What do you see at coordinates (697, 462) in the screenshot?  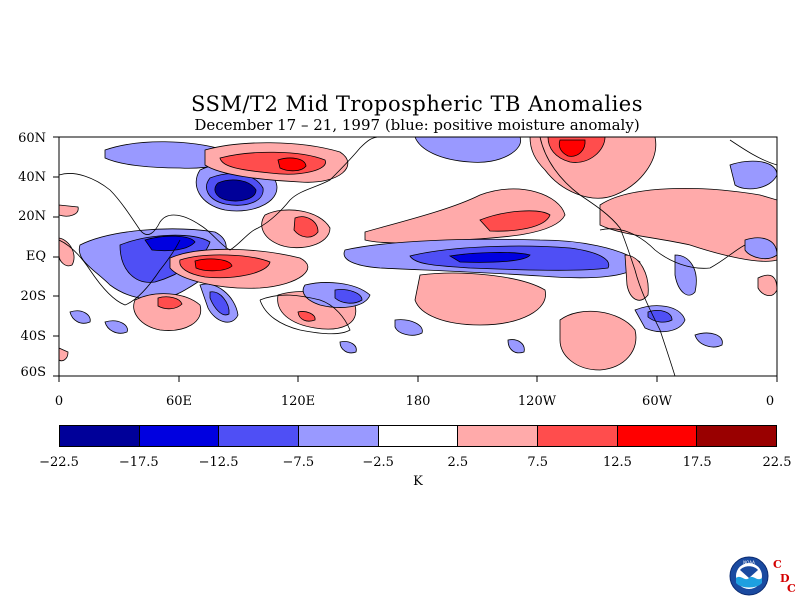 I see `colorbar-level-label: 17.5` at bounding box center [697, 462].